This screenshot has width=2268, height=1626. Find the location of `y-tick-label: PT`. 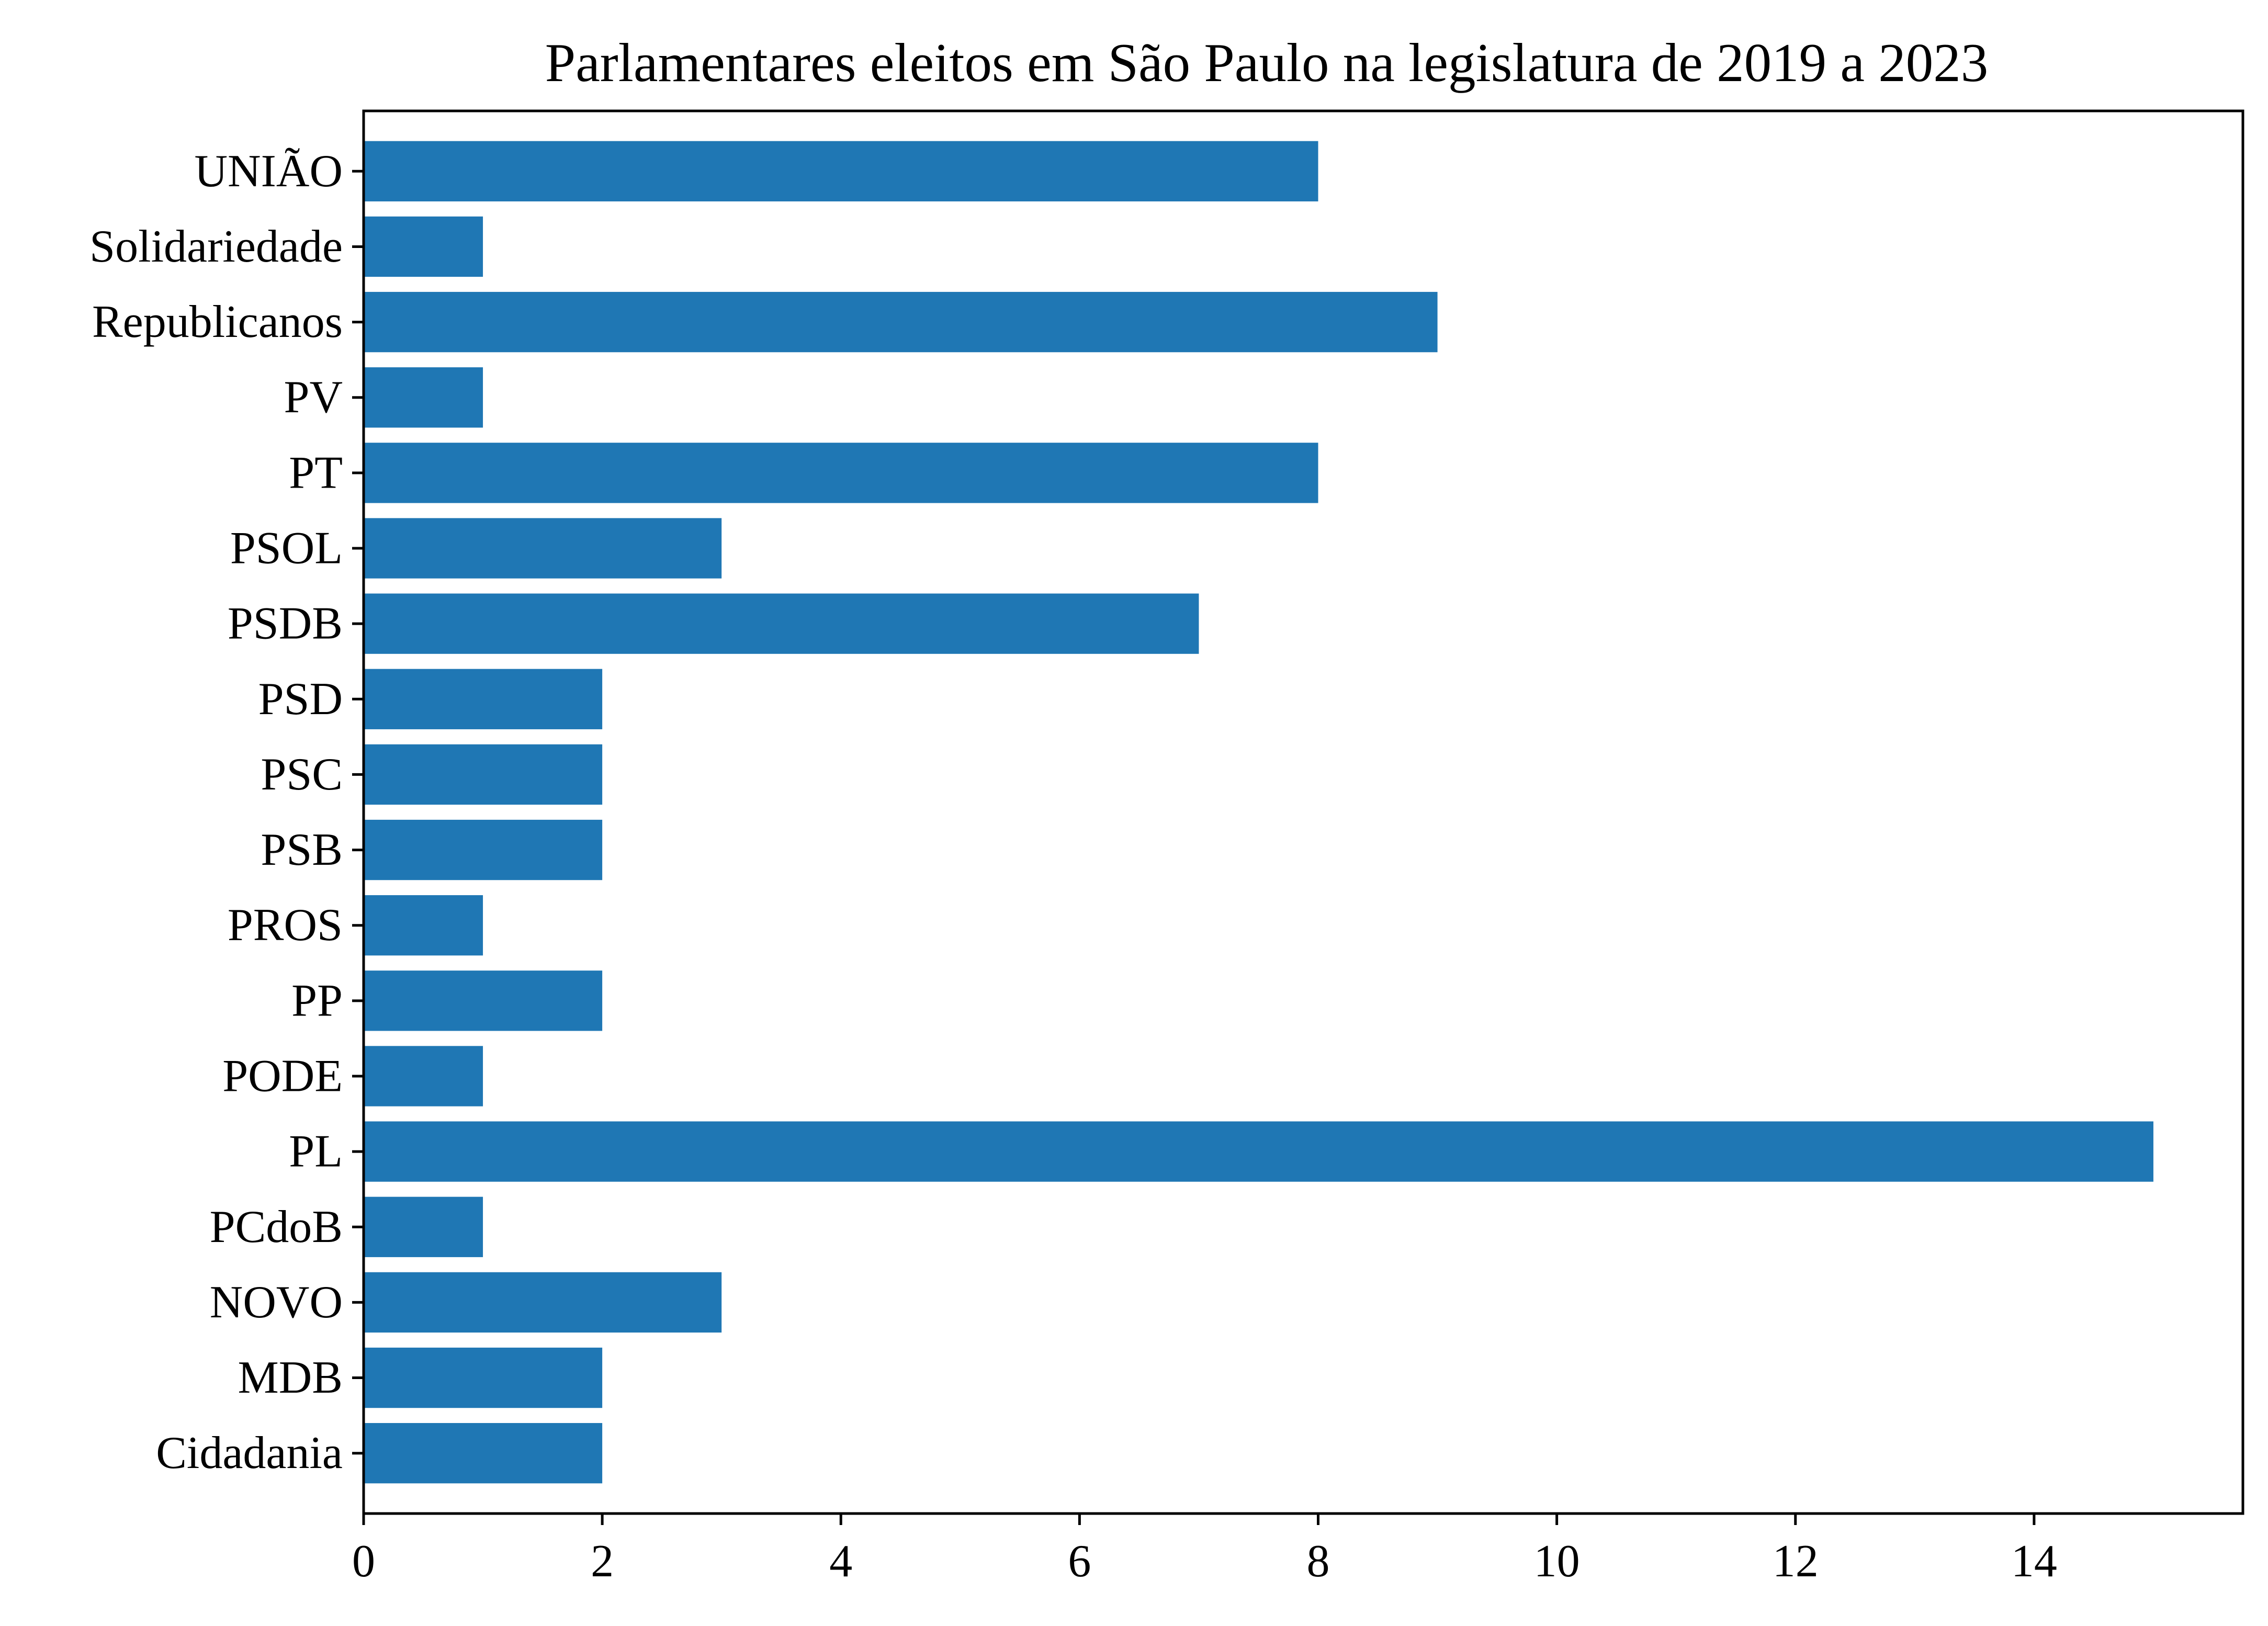

y-tick-label: PT is located at coordinates (316, 472).